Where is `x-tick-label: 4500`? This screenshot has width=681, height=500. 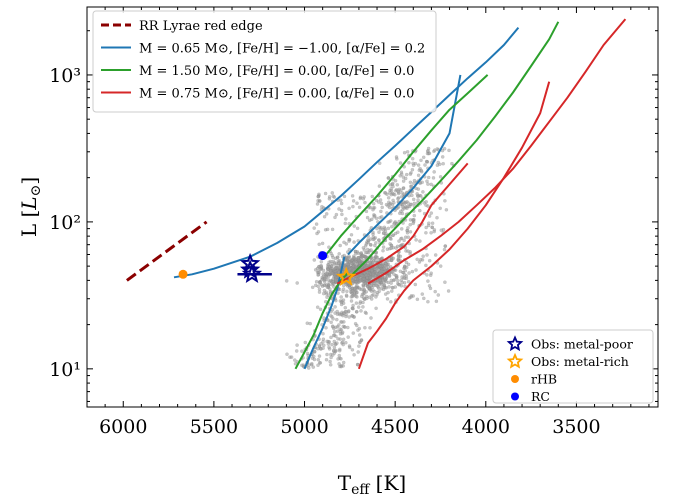
x-tick-label: 4500 is located at coordinates (395, 427).